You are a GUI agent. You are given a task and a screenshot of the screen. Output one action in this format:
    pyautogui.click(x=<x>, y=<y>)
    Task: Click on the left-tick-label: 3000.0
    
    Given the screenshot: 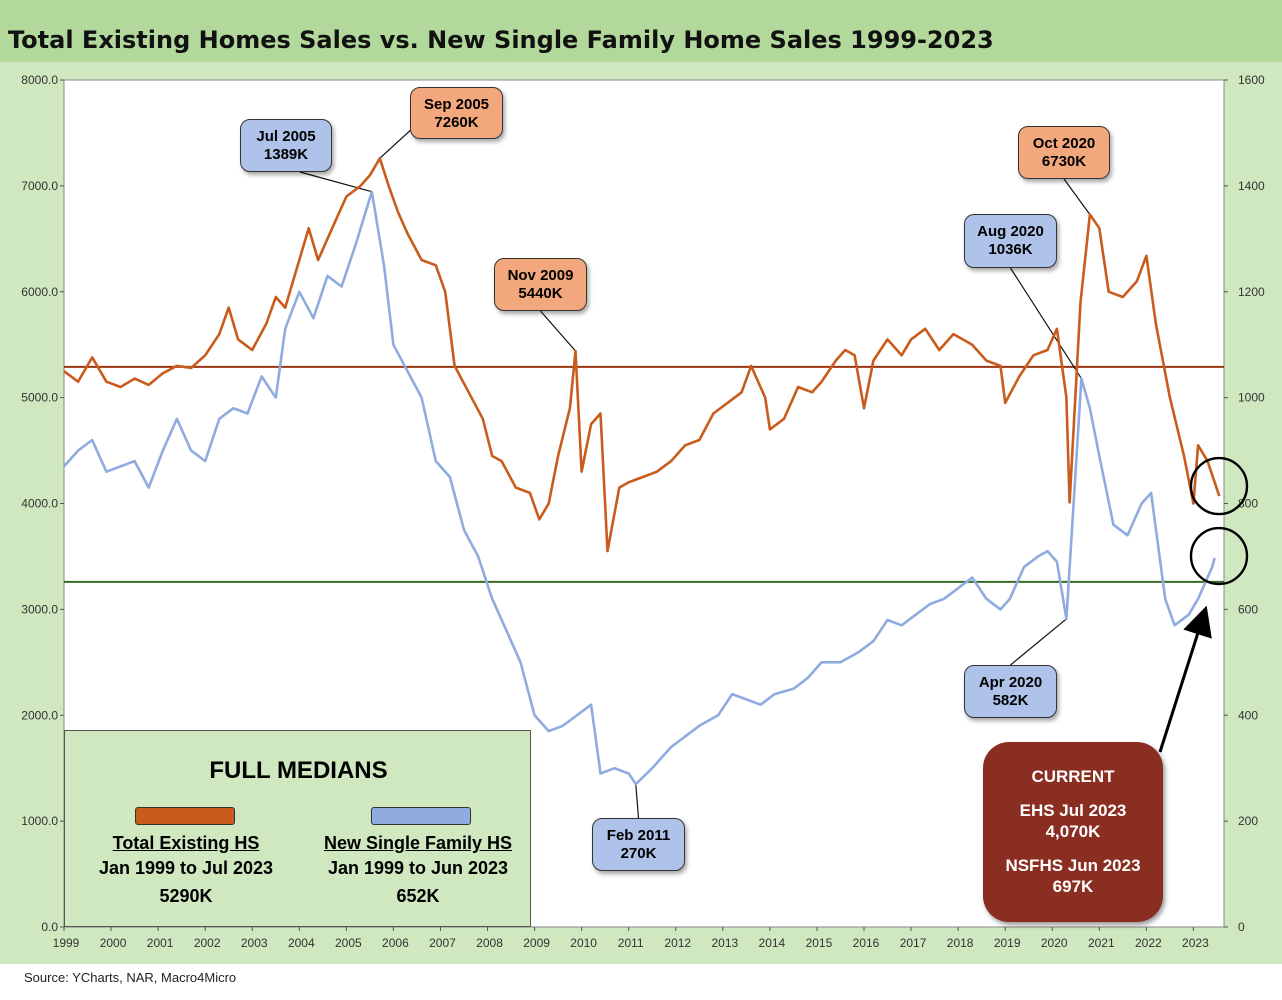 What is the action you would take?
    pyautogui.click(x=39, y=609)
    